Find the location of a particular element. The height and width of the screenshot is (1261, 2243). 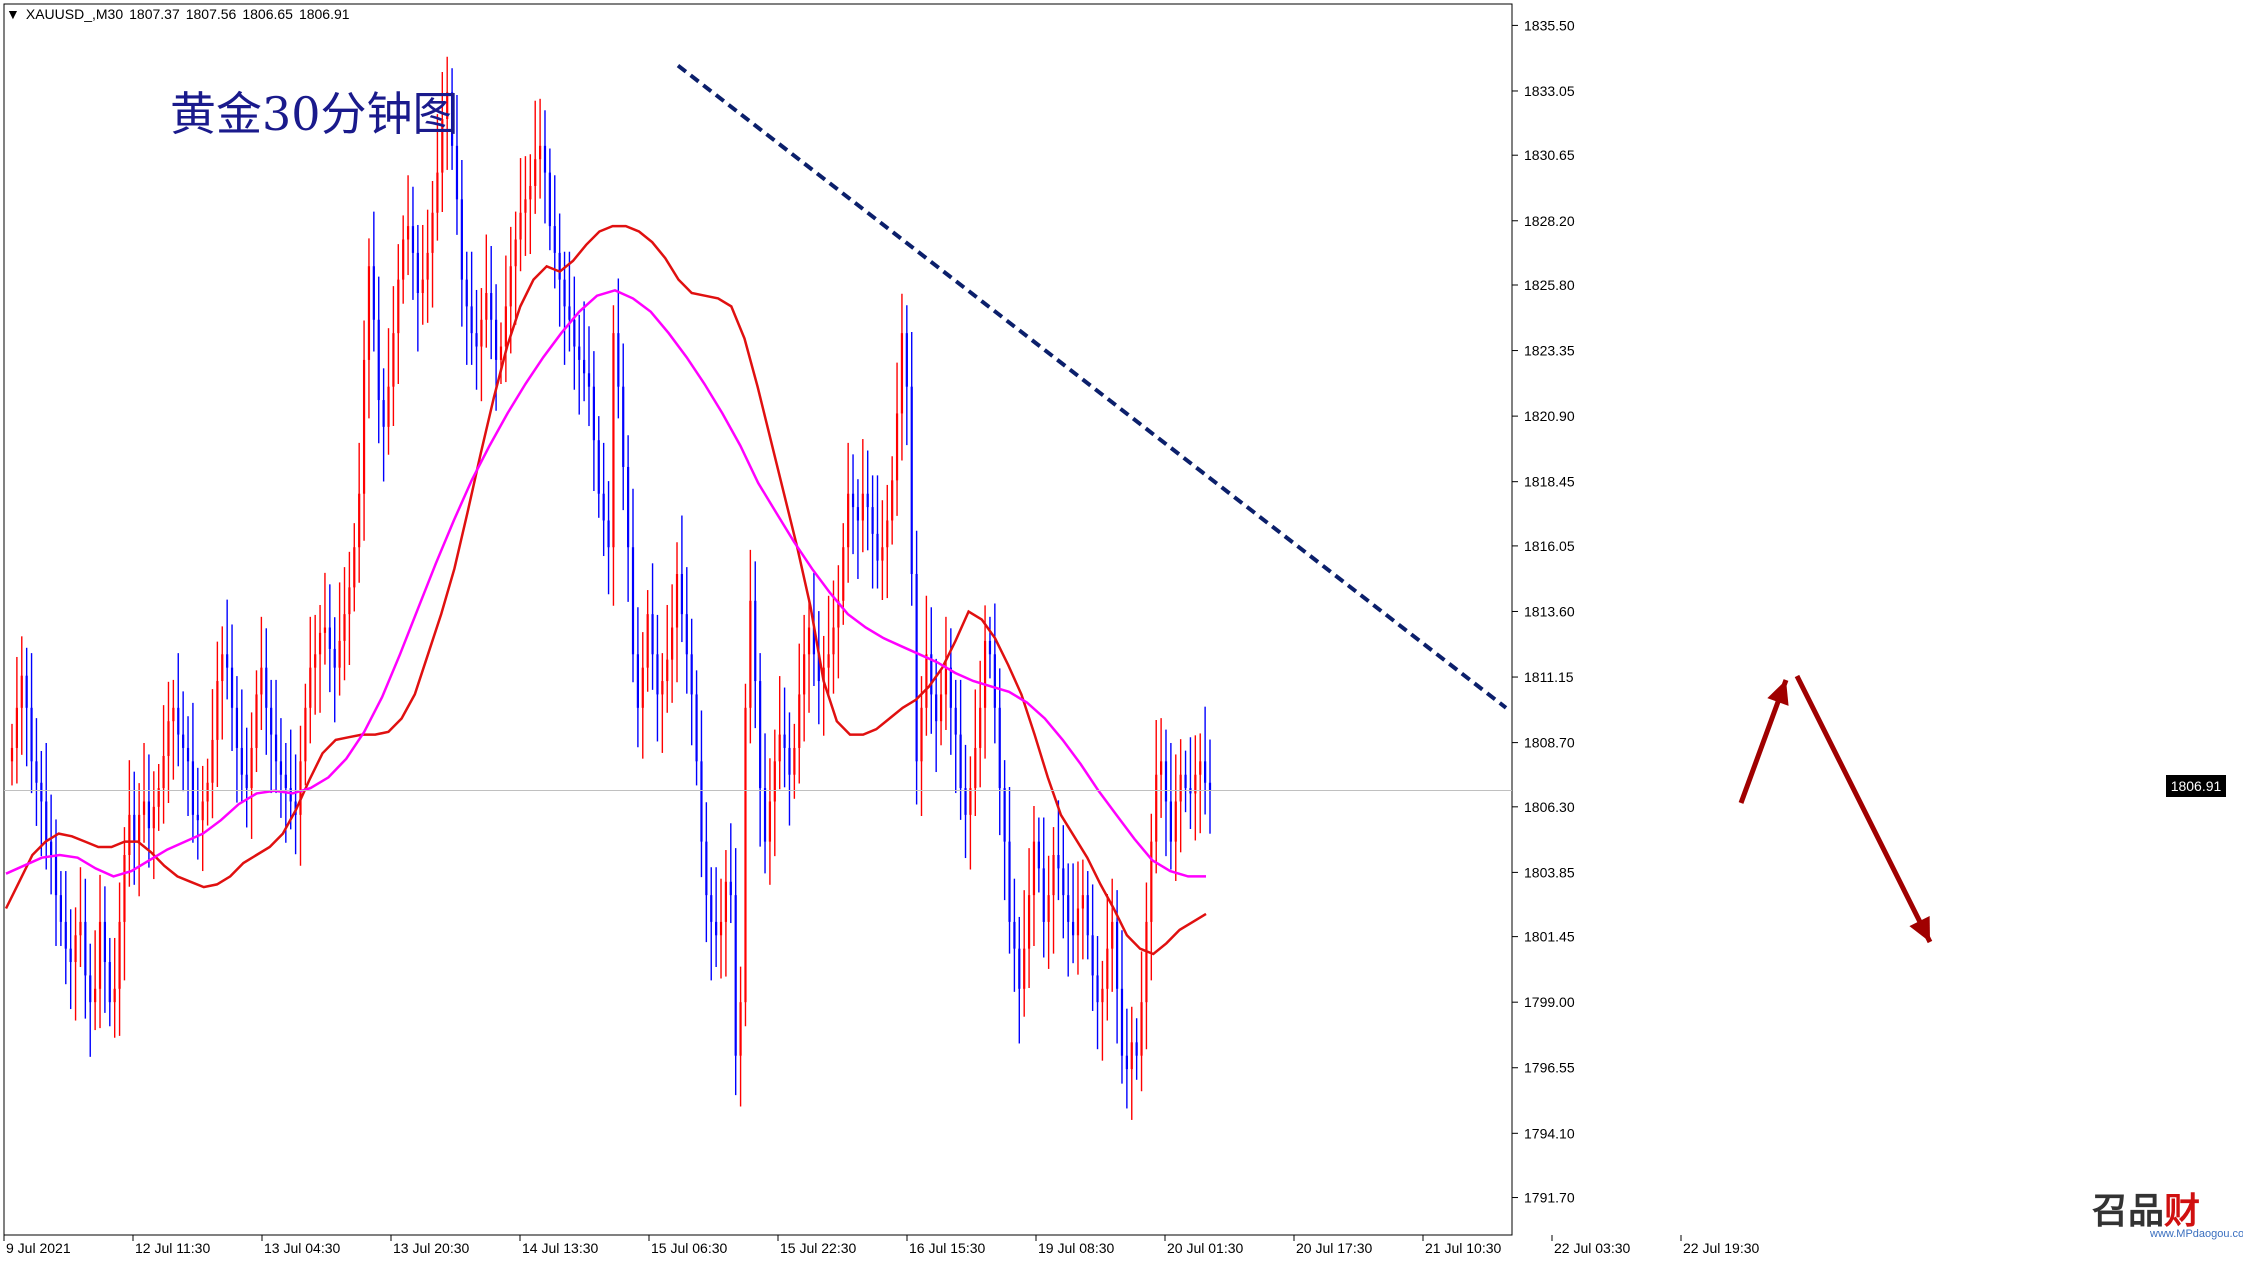

x-tick-label: 20 Jul 01:30 is located at coordinates (1205, 1248).